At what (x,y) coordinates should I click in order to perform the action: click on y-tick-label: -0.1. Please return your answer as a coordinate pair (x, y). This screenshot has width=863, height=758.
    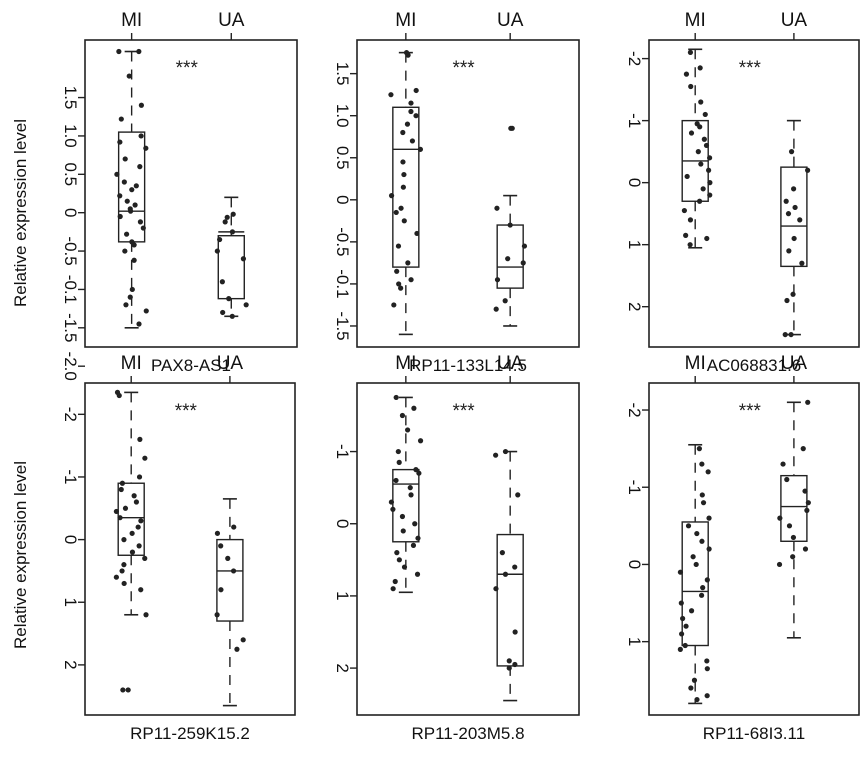
    Looking at the image, I should click on (70, 289).